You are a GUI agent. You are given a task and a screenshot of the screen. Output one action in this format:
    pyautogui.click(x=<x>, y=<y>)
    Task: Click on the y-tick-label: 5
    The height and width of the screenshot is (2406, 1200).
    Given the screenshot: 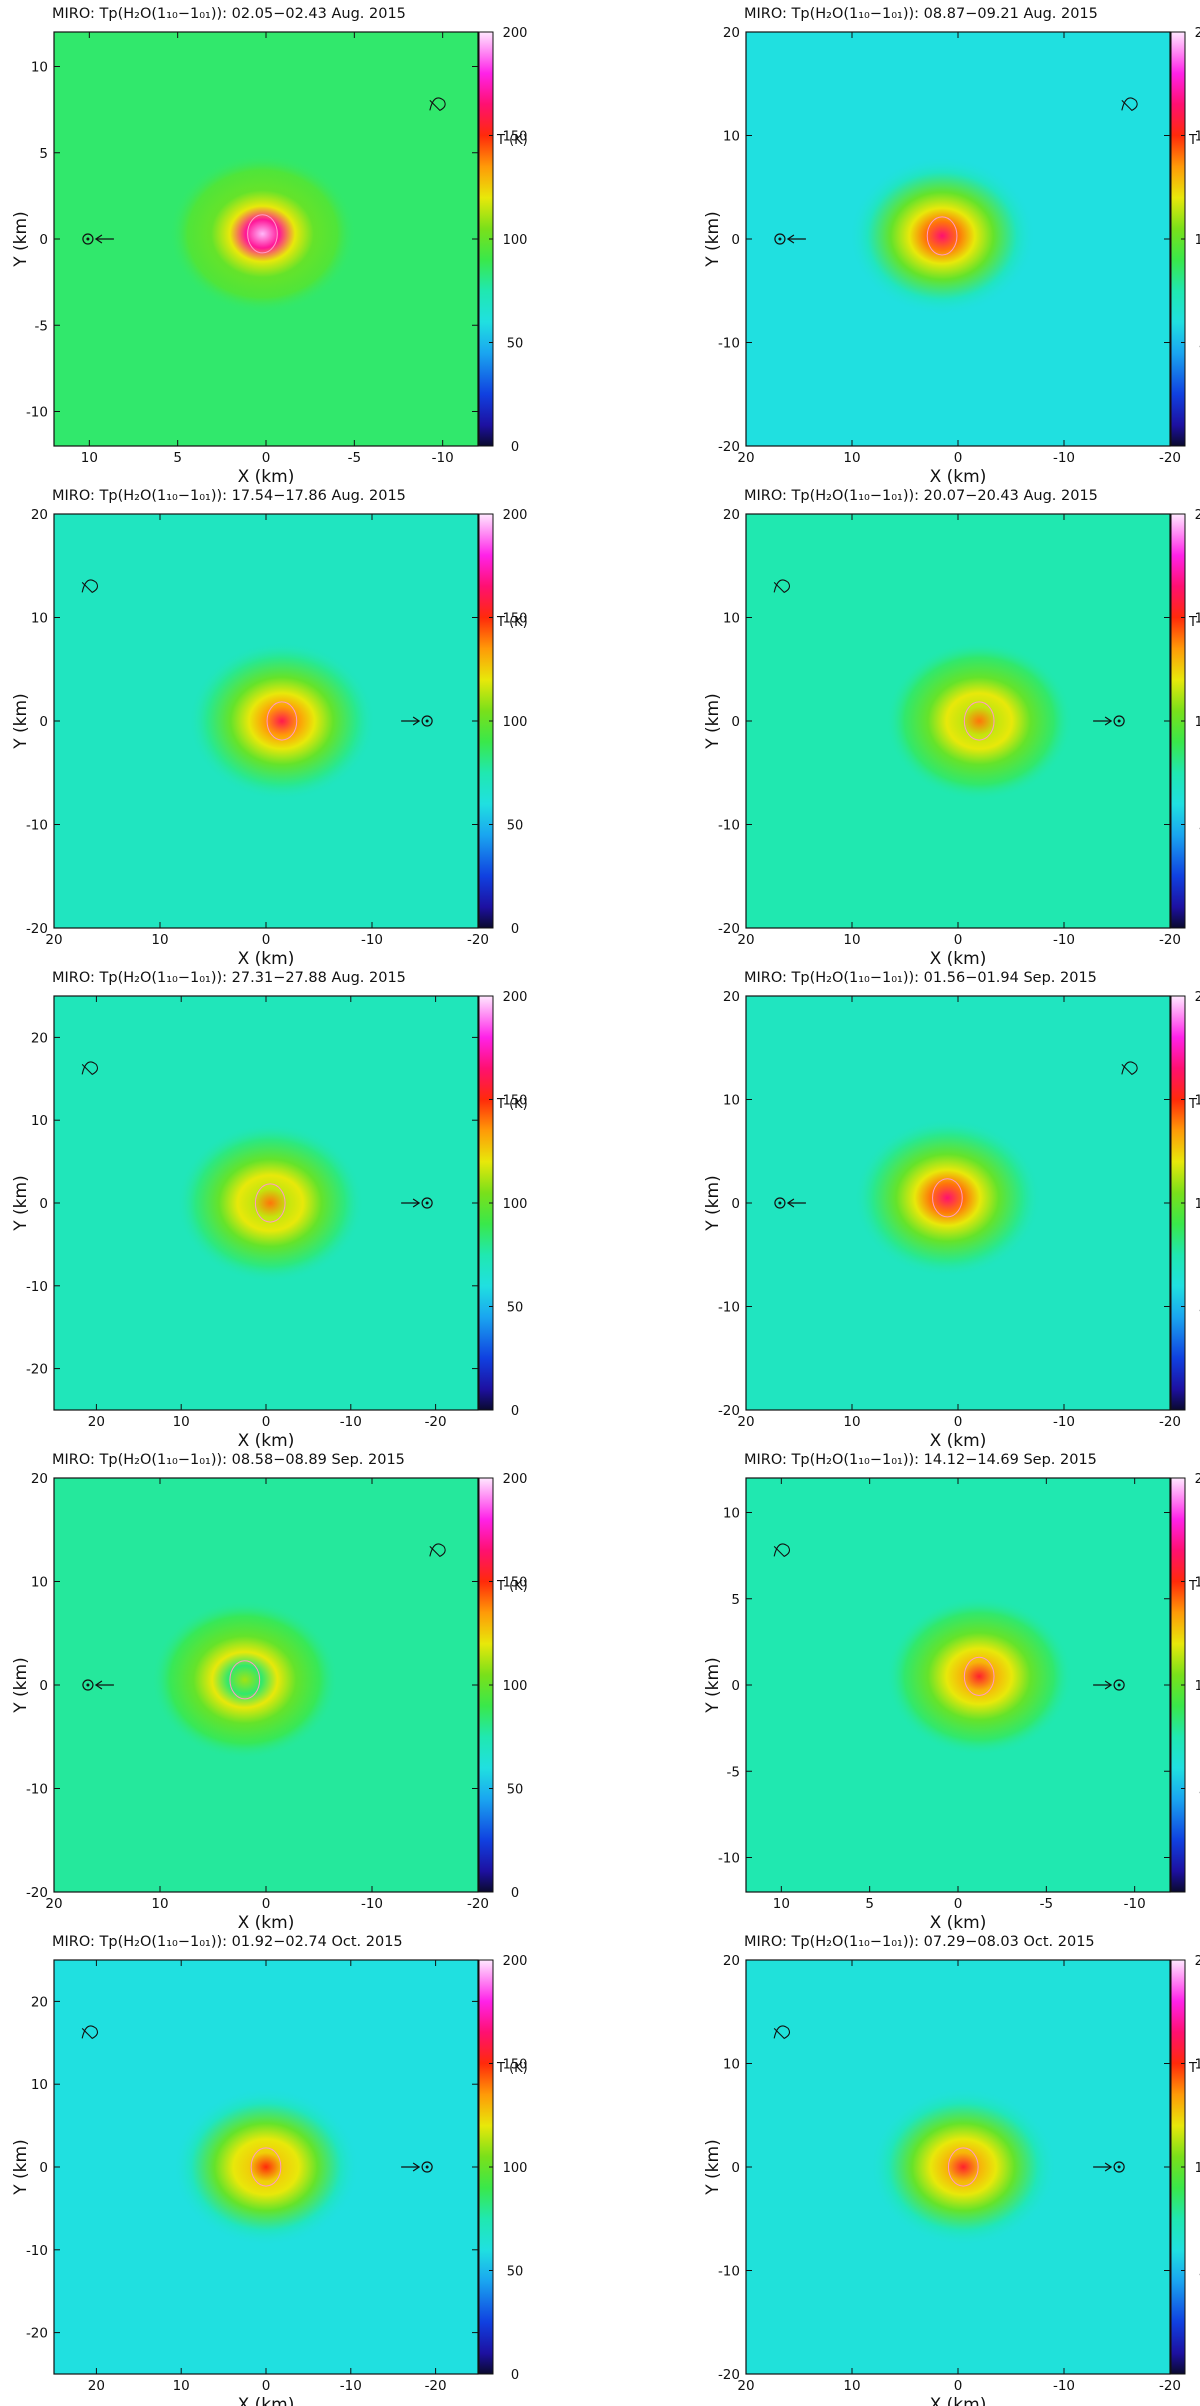 What is the action you would take?
    pyautogui.click(x=43, y=154)
    